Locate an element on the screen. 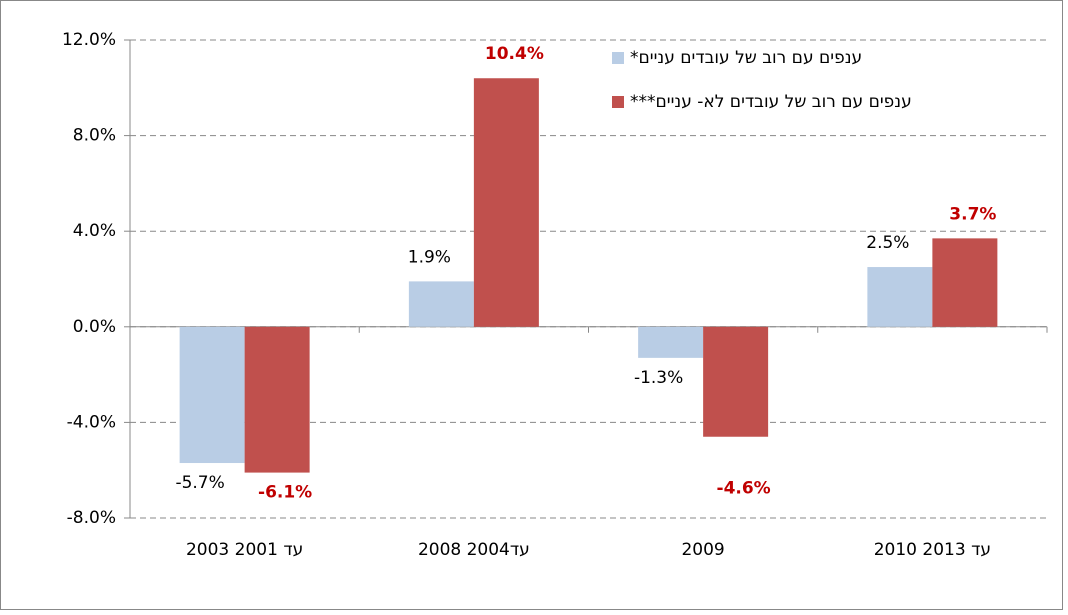 The image size is (1068, 615). data-label: 10.4% is located at coordinates (514, 54).